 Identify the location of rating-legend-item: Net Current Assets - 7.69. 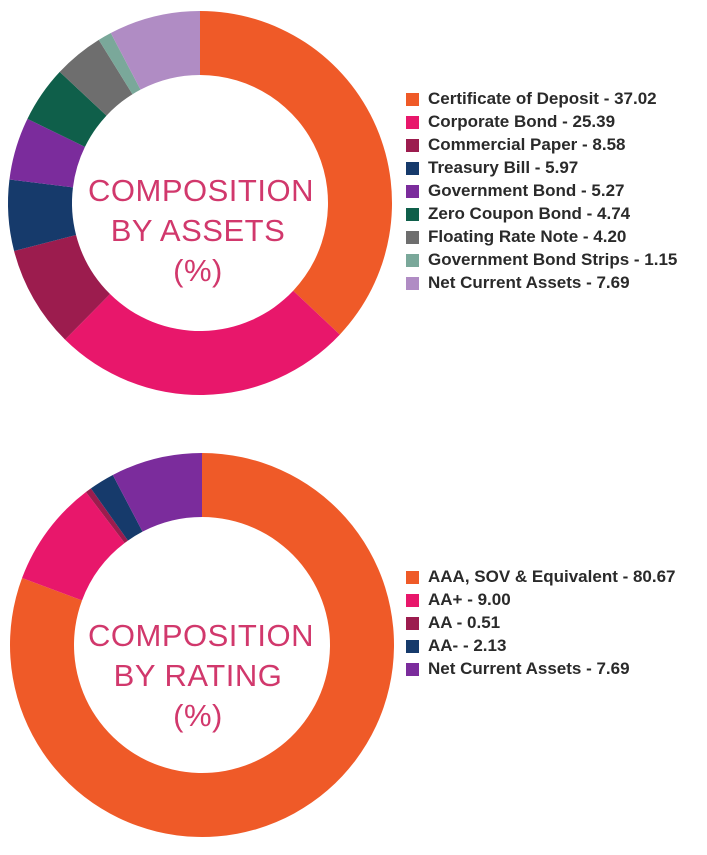
(548, 668).